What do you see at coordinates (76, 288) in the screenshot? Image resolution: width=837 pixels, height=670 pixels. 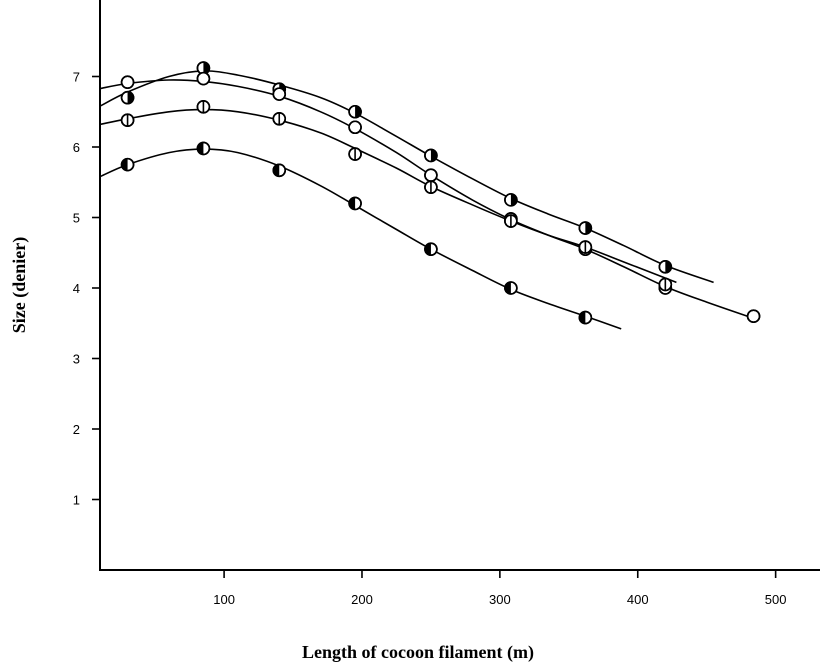 I see `y-tick-label: 4` at bounding box center [76, 288].